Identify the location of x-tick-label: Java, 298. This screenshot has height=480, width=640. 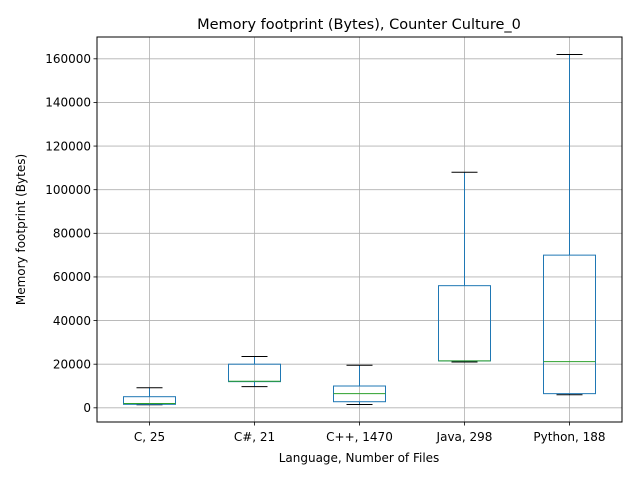
(464, 437).